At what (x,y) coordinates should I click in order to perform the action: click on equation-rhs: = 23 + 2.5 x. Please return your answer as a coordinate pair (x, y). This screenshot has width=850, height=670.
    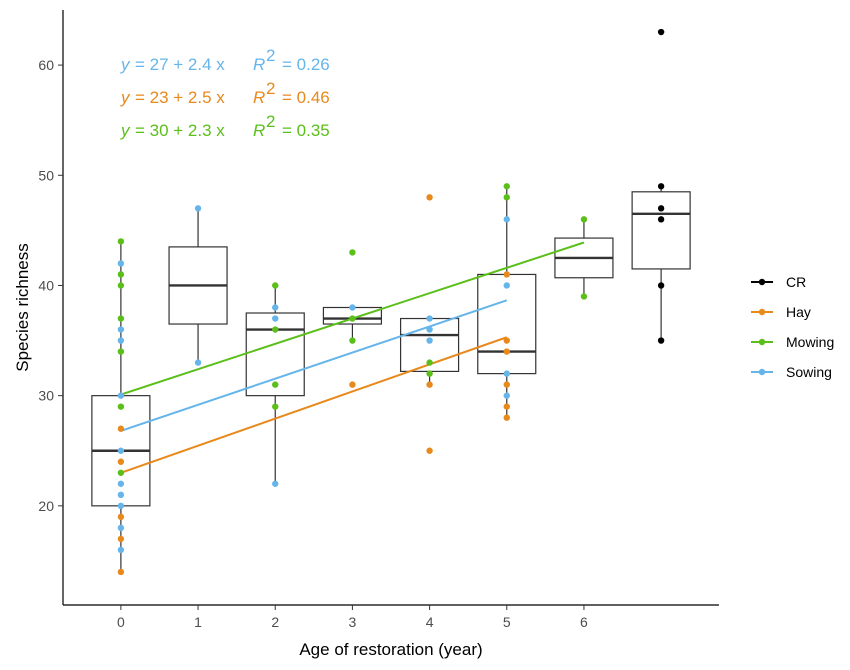
    Looking at the image, I should click on (180, 97).